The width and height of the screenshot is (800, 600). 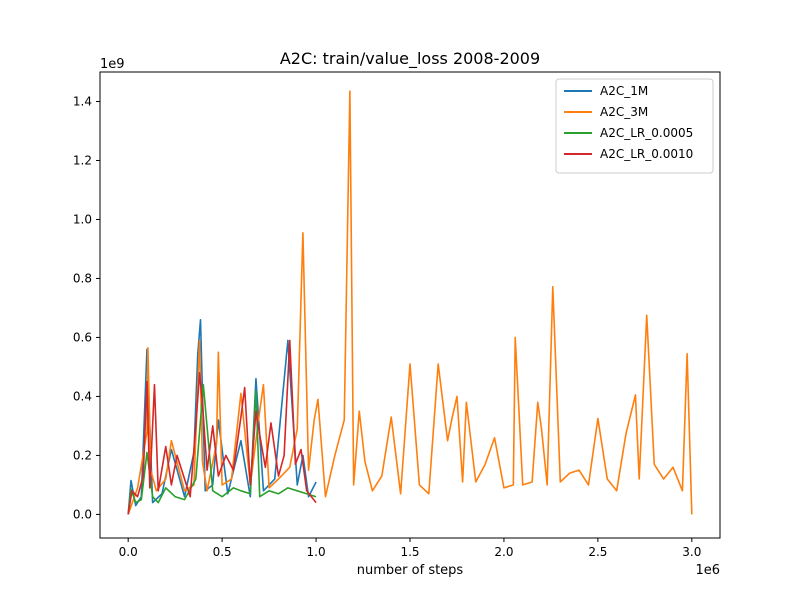 I want to click on x-axis-offset-label: 1e6, so click(x=707, y=570).